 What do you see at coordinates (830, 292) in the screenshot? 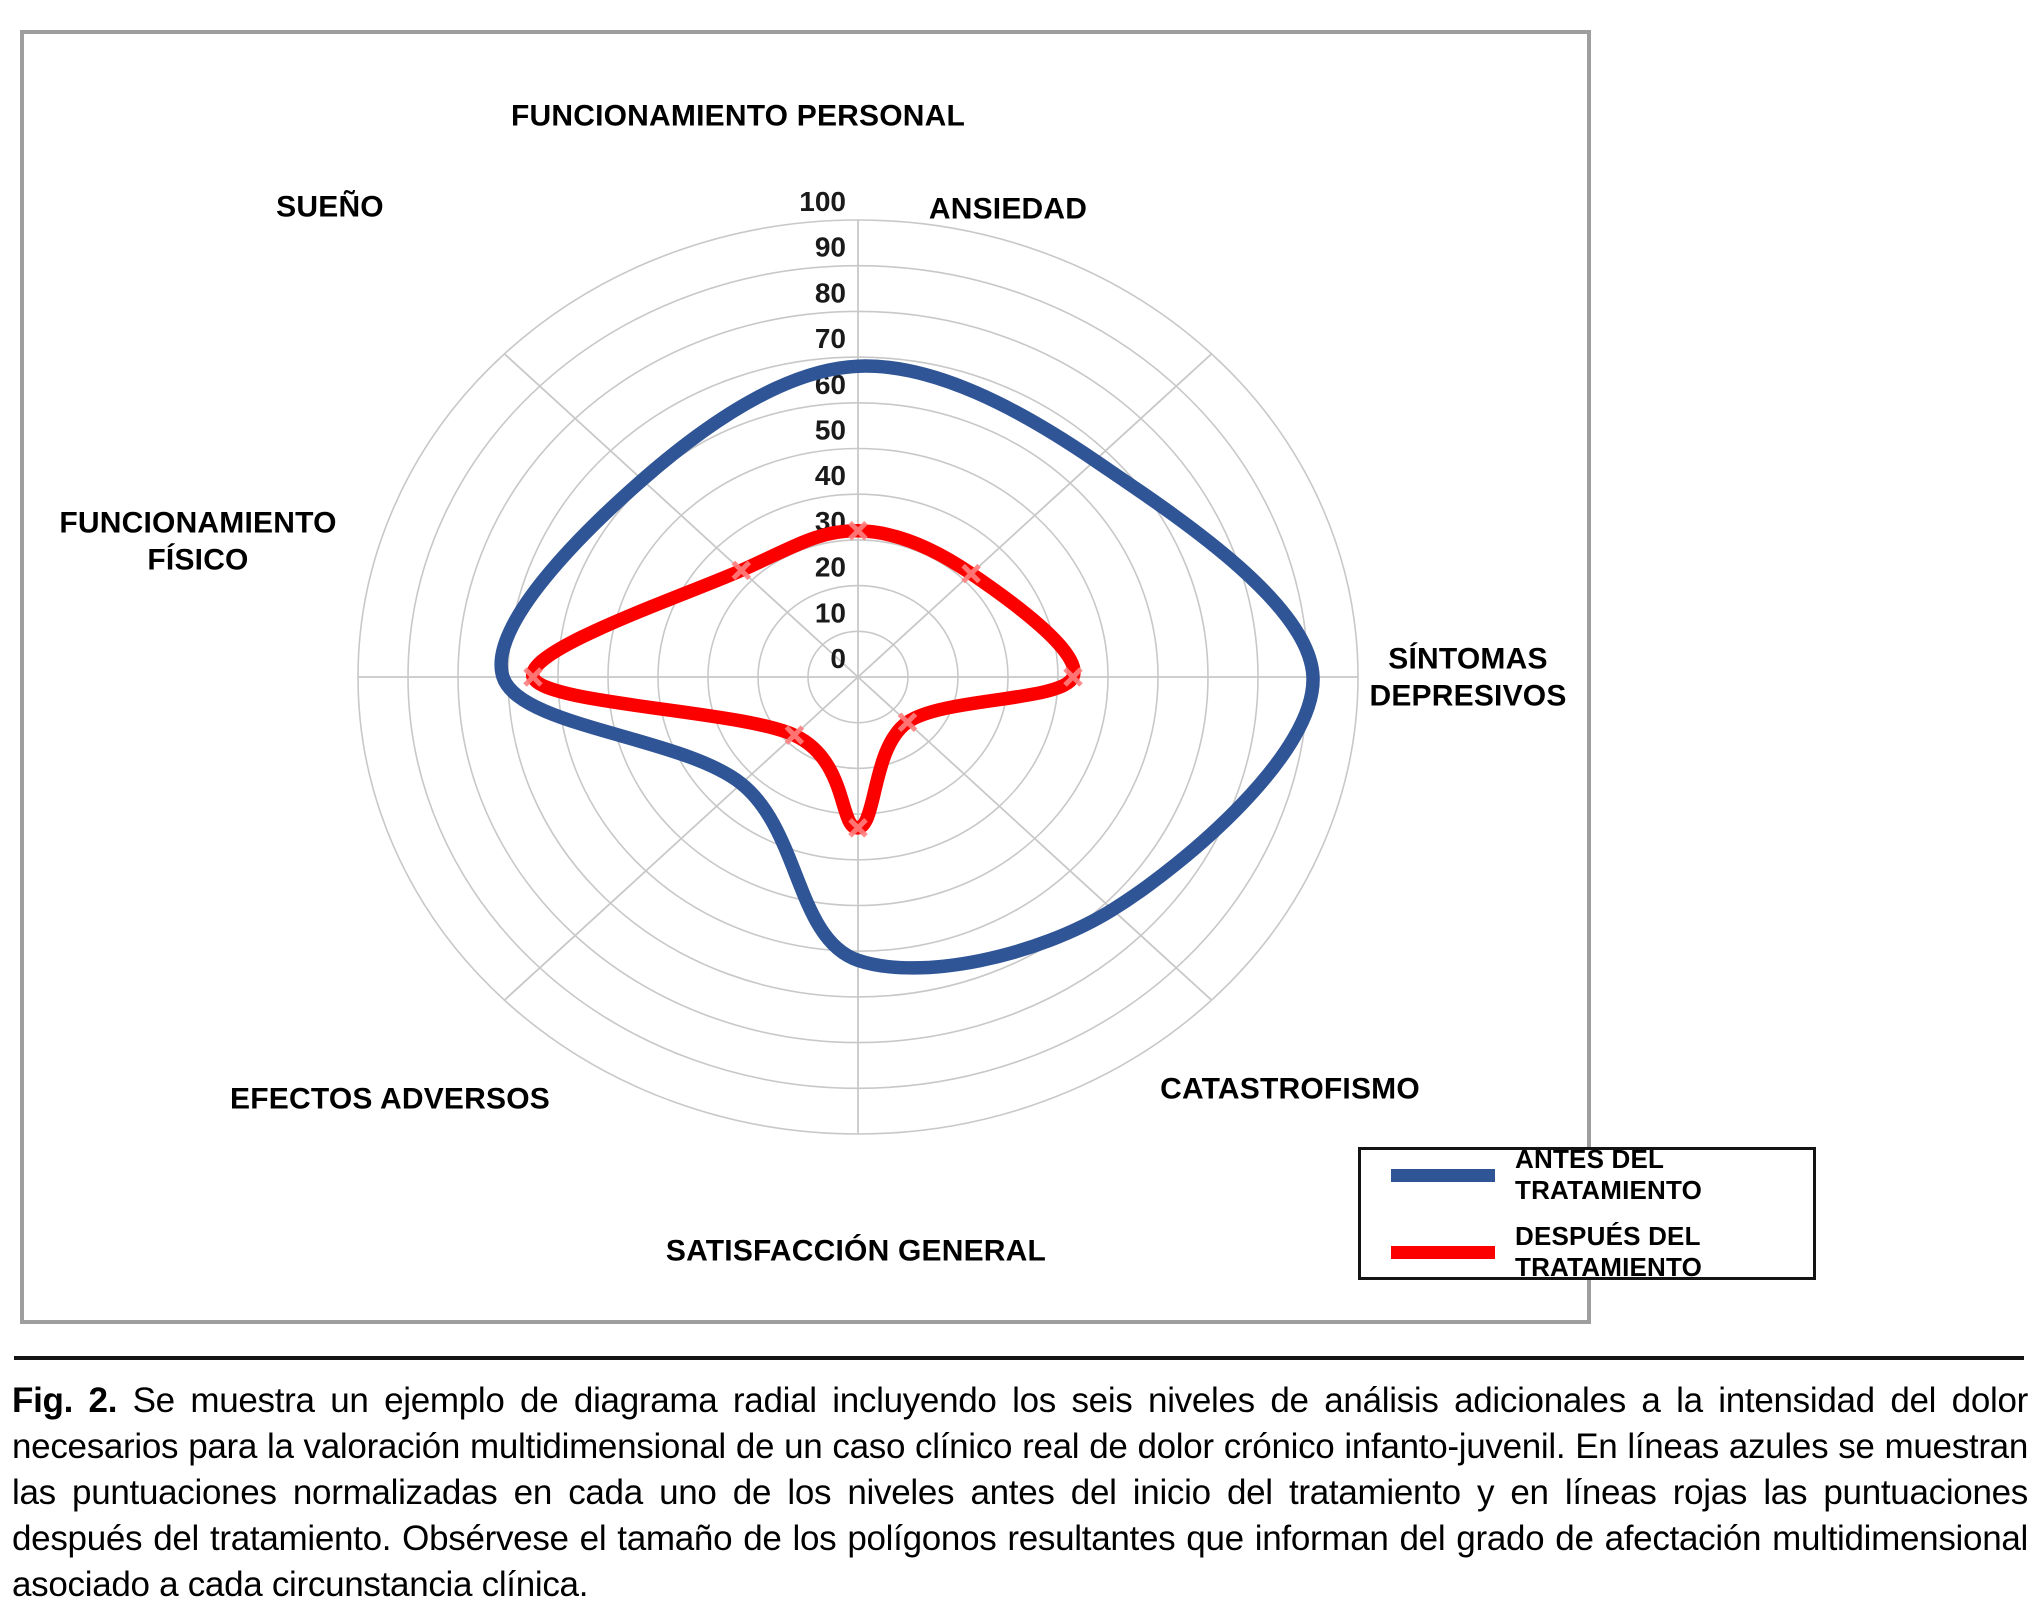
I see `radial-tick-label: 80` at bounding box center [830, 292].